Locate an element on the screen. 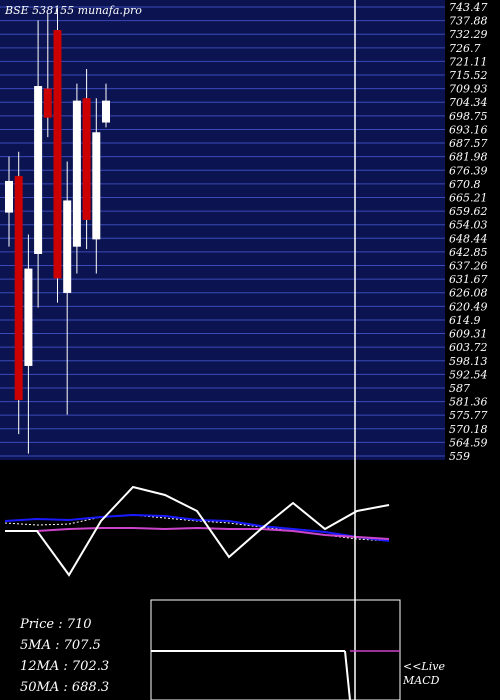  y-tick-label: 598.13 is located at coordinates (468, 361).